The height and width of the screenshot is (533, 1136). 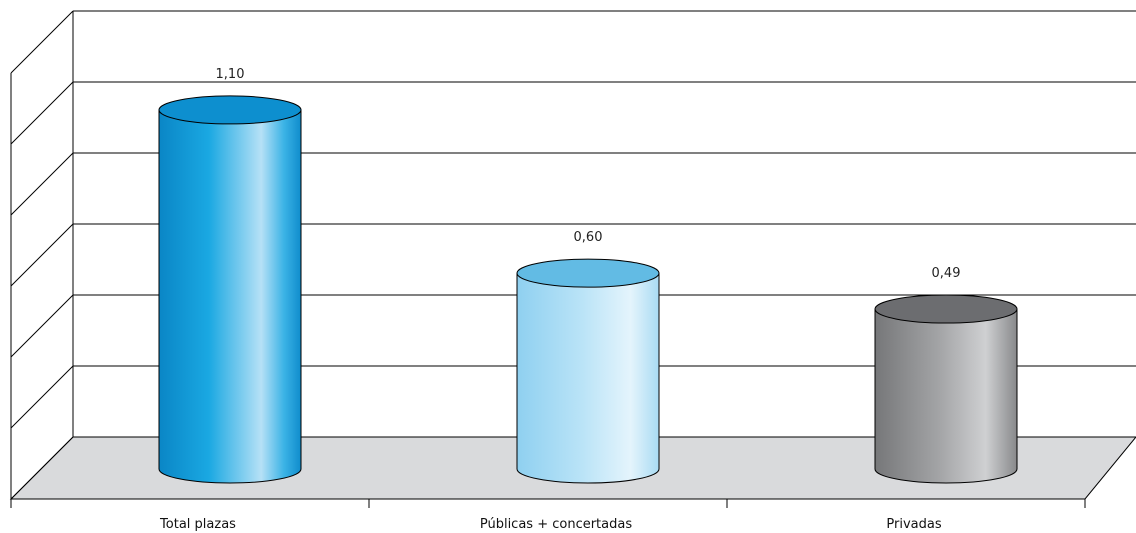 What do you see at coordinates (230, 74) in the screenshot?
I see `value-label: 1,10` at bounding box center [230, 74].